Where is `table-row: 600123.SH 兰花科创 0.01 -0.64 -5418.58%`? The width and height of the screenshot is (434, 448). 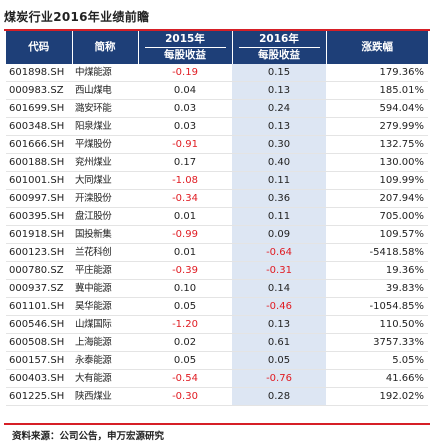
table-row: 600123.SH 兰花科创 0.01 -0.64 -5418.58% is located at coordinates (217, 253).